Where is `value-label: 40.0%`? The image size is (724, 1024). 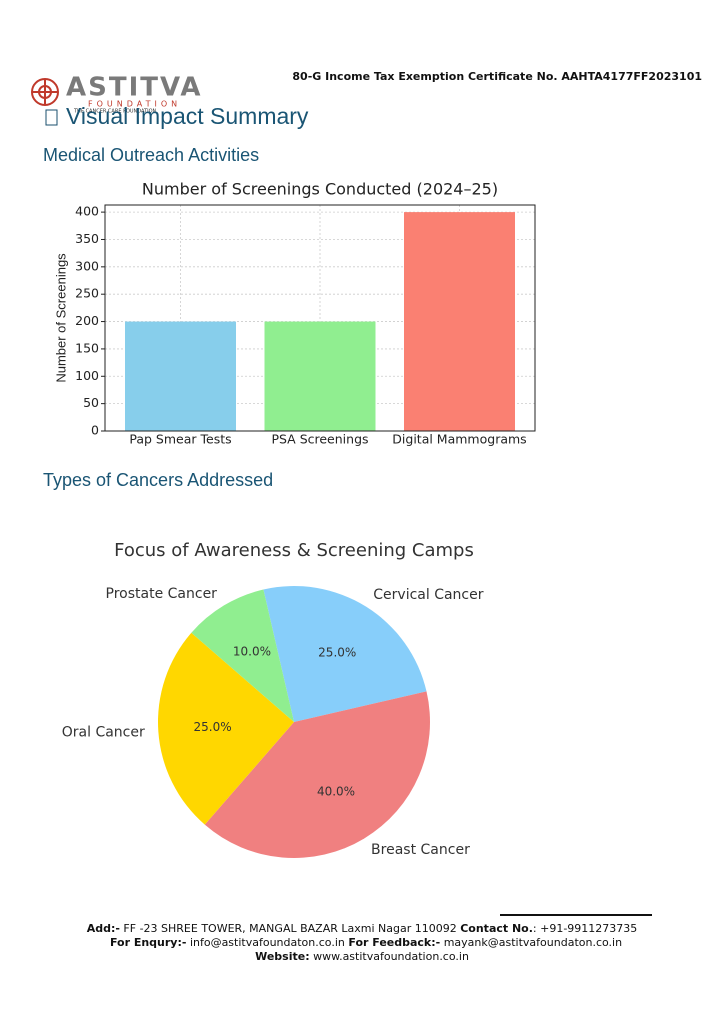
value-label: 40.0% is located at coordinates (336, 791).